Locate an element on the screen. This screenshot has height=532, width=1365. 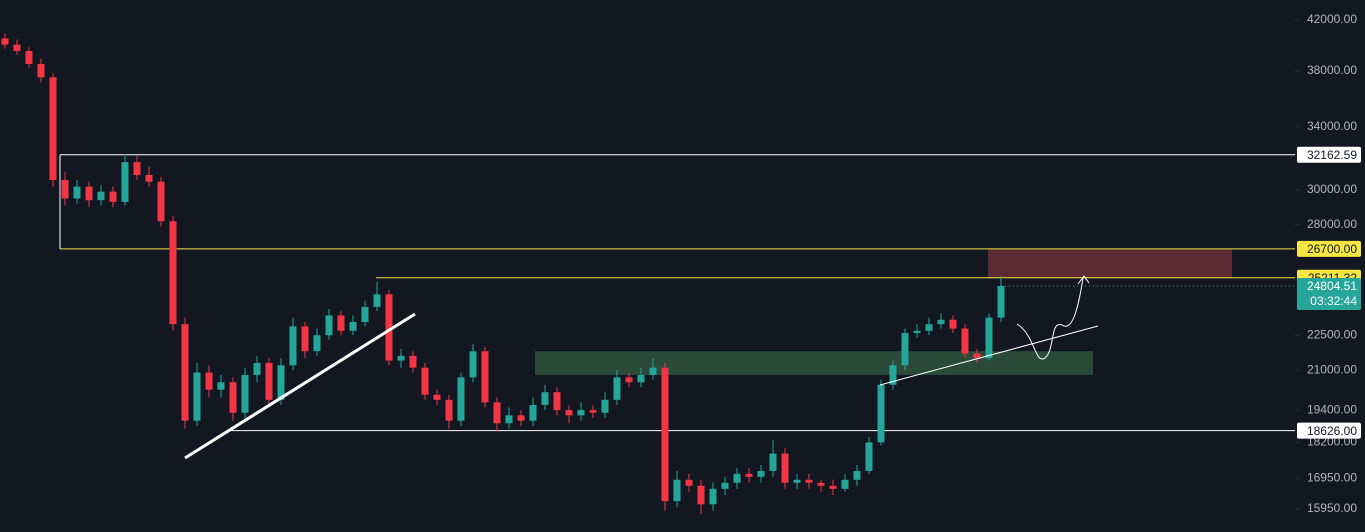
y-tick-label: 15950.00 is located at coordinates (1332, 508).